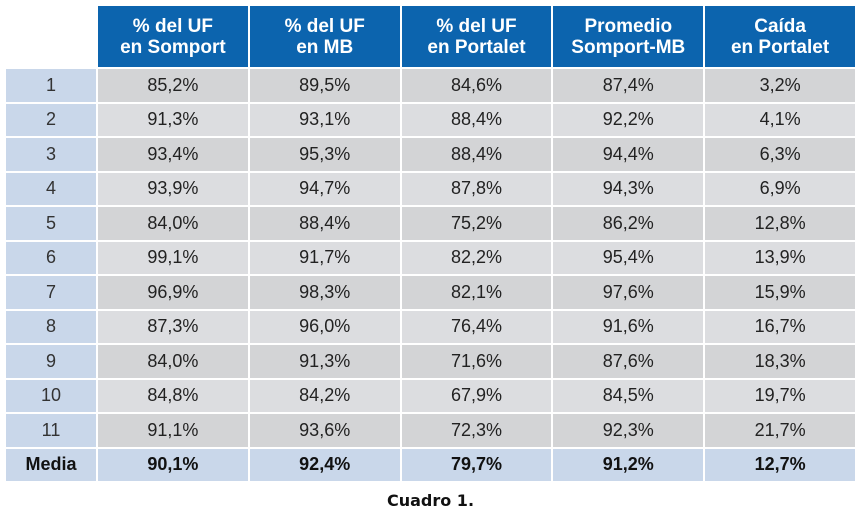  What do you see at coordinates (323, 394) in the screenshot?
I see `table-cell: 84,2%` at bounding box center [323, 394].